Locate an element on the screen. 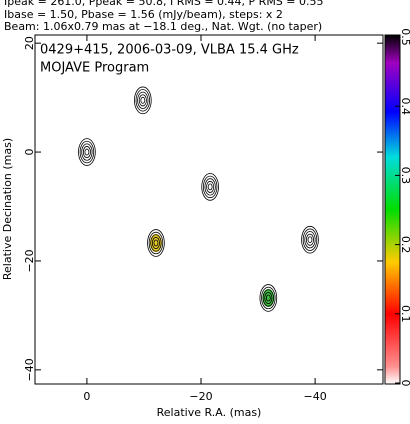 The width and height of the screenshot is (410, 424). y-tick-label: −20 is located at coordinates (29, 260).